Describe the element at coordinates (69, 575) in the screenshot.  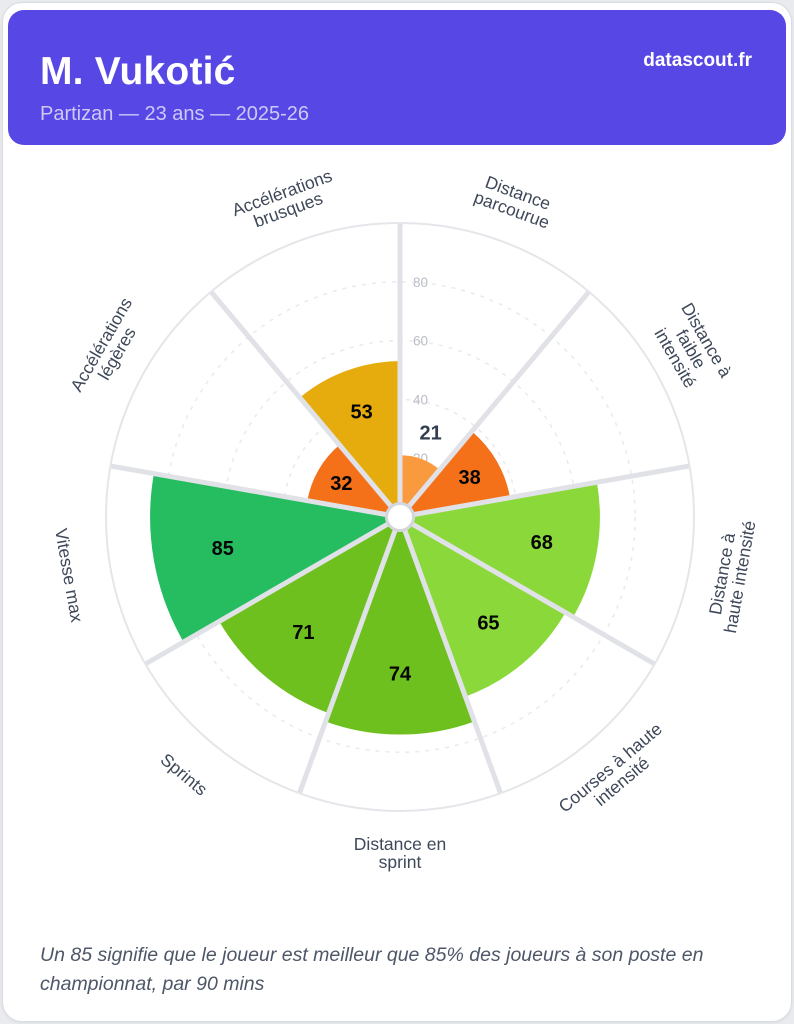
I see `param-label: Vitesse max` at that location.